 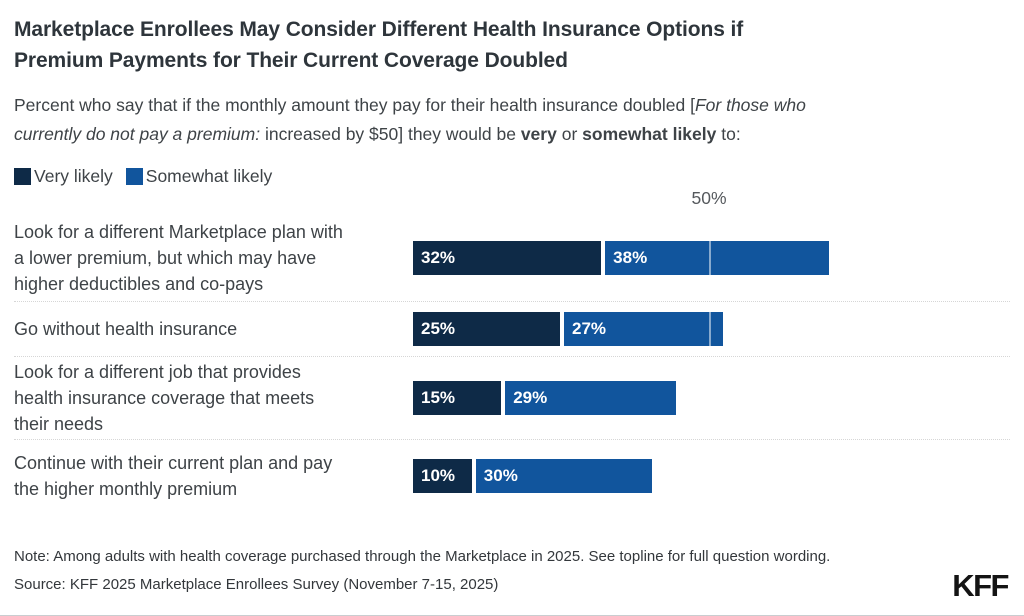 I want to click on legend: Very likely Somewhat likely, so click(x=143, y=176).